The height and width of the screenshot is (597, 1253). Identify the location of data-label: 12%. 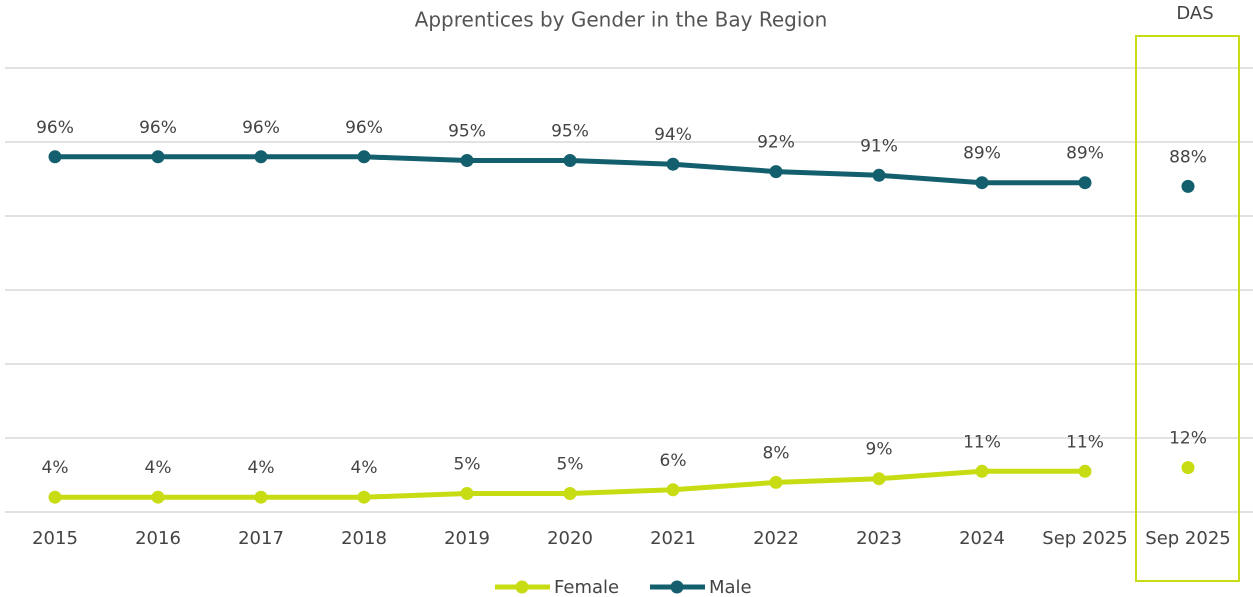
(1188, 439).